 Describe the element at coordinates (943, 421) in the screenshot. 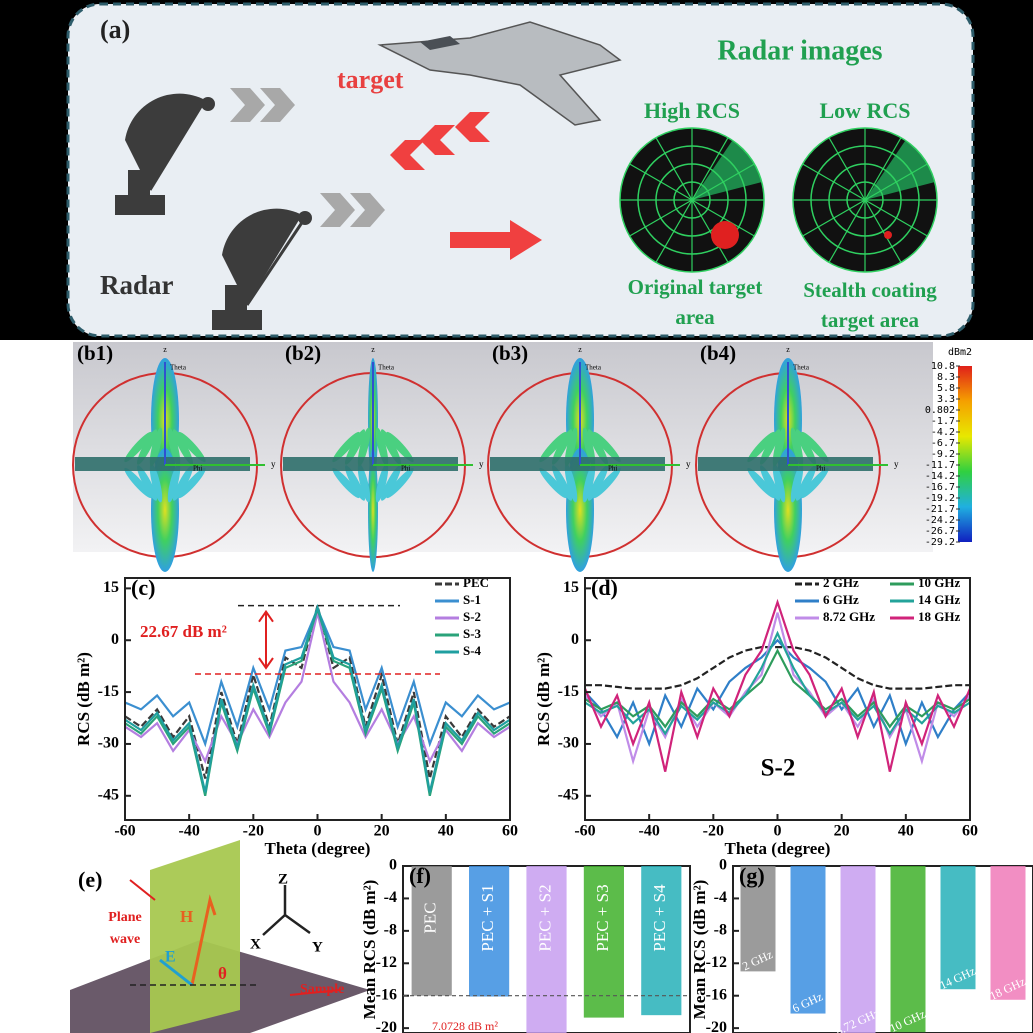

I see `colorbar-tick-label: -1.7` at that location.